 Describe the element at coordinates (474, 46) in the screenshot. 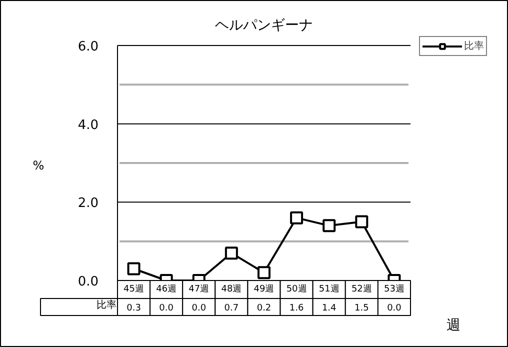

I see `legend-label: 比率` at that location.